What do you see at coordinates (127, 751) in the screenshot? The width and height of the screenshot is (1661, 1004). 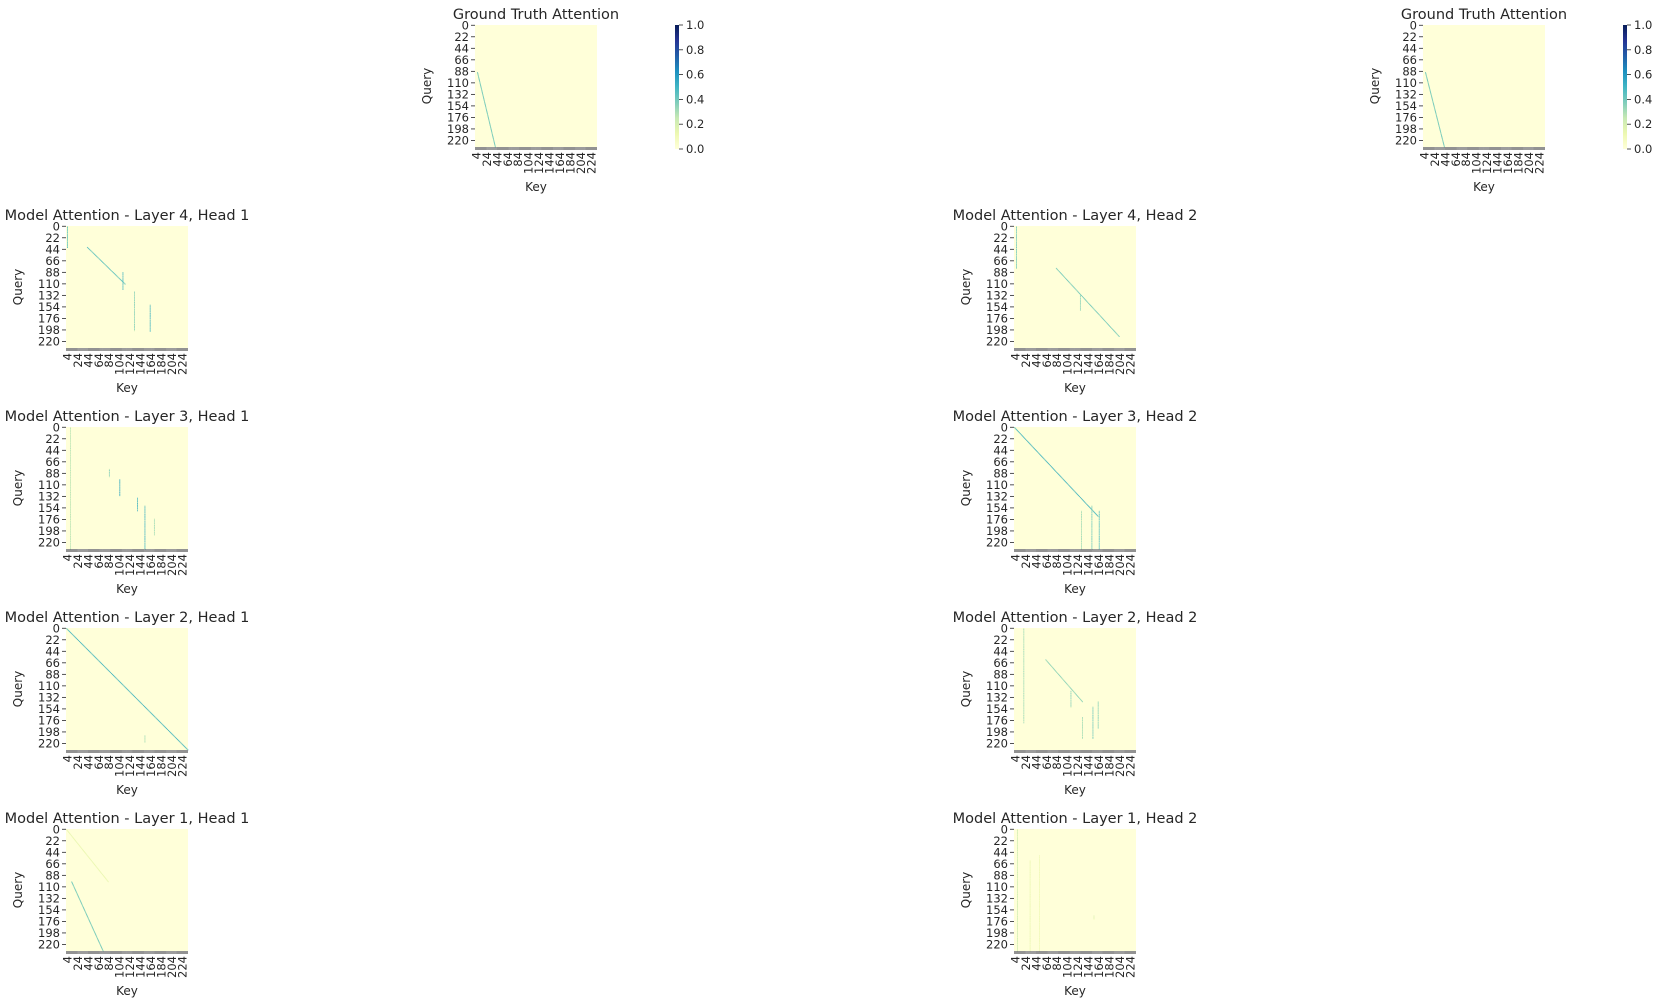 I see `x-dense-ticks` at bounding box center [127, 751].